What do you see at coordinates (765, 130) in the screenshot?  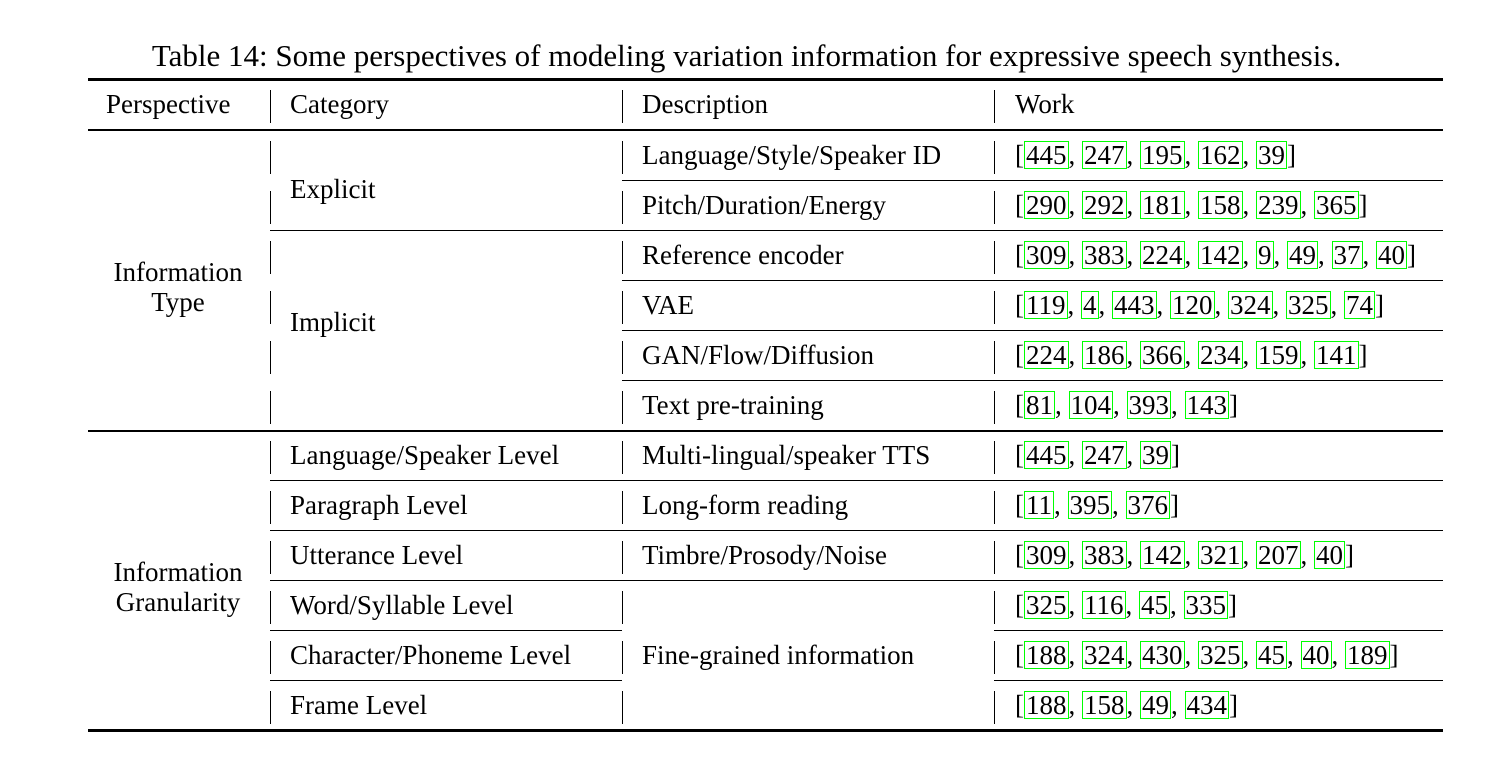 I see `header-rule` at bounding box center [765, 130].